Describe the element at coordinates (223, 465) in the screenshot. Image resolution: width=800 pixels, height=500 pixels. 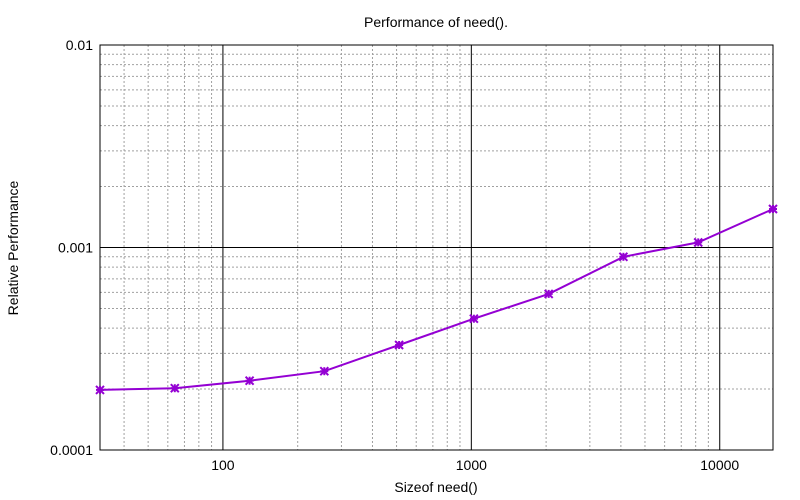
I see `x-tick-label: 100` at that location.